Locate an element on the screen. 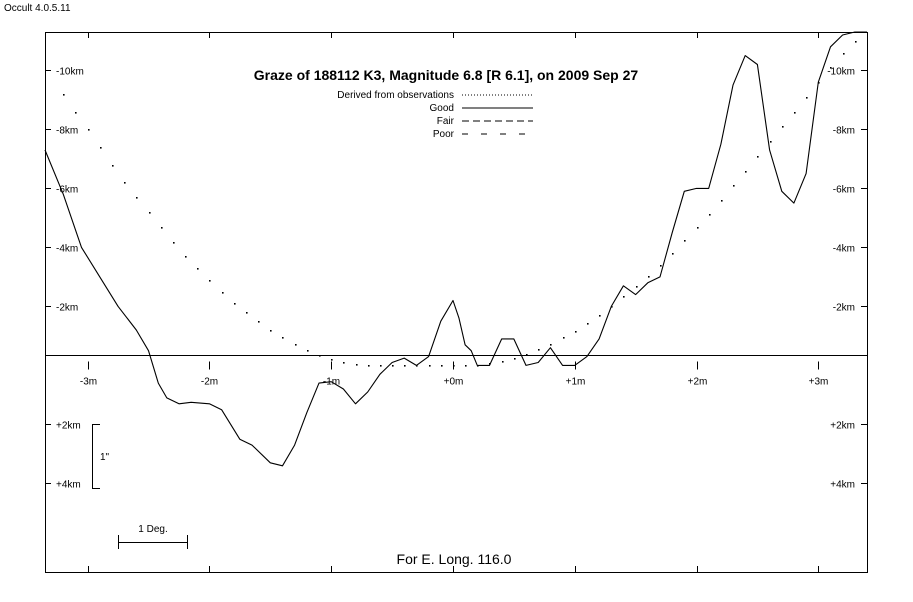  y-tick-label-right: +2km is located at coordinates (842, 426).